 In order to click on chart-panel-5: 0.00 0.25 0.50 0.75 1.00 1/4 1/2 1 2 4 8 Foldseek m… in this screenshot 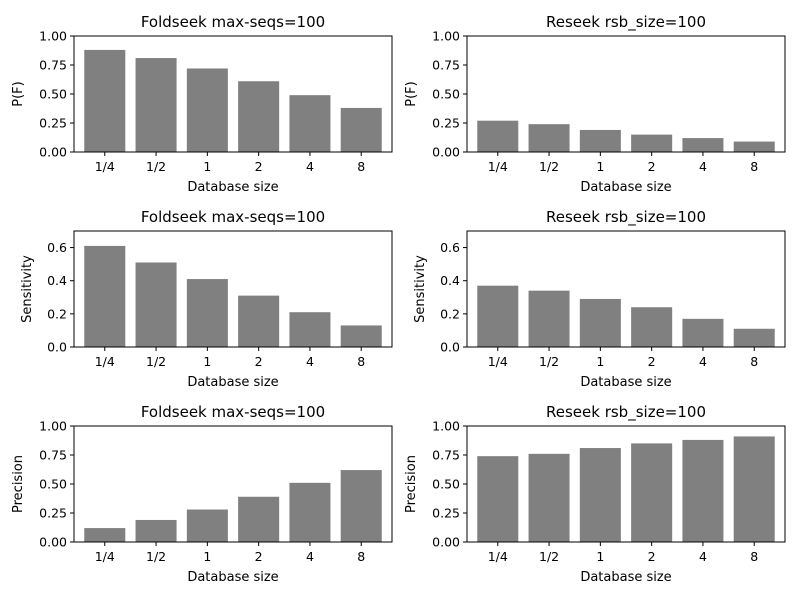, I will do `click(202, 494)`.